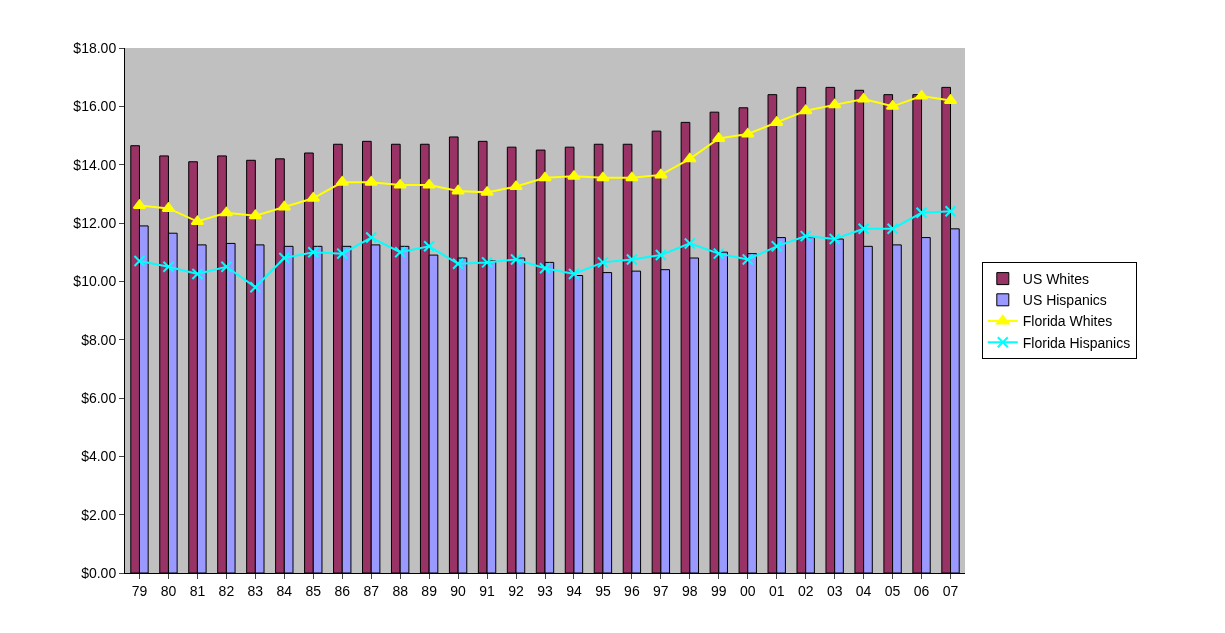 Image resolution: width=1225 pixels, height=633 pixels. What do you see at coordinates (99, 572) in the screenshot?
I see `y-tick-label: $0.00` at bounding box center [99, 572].